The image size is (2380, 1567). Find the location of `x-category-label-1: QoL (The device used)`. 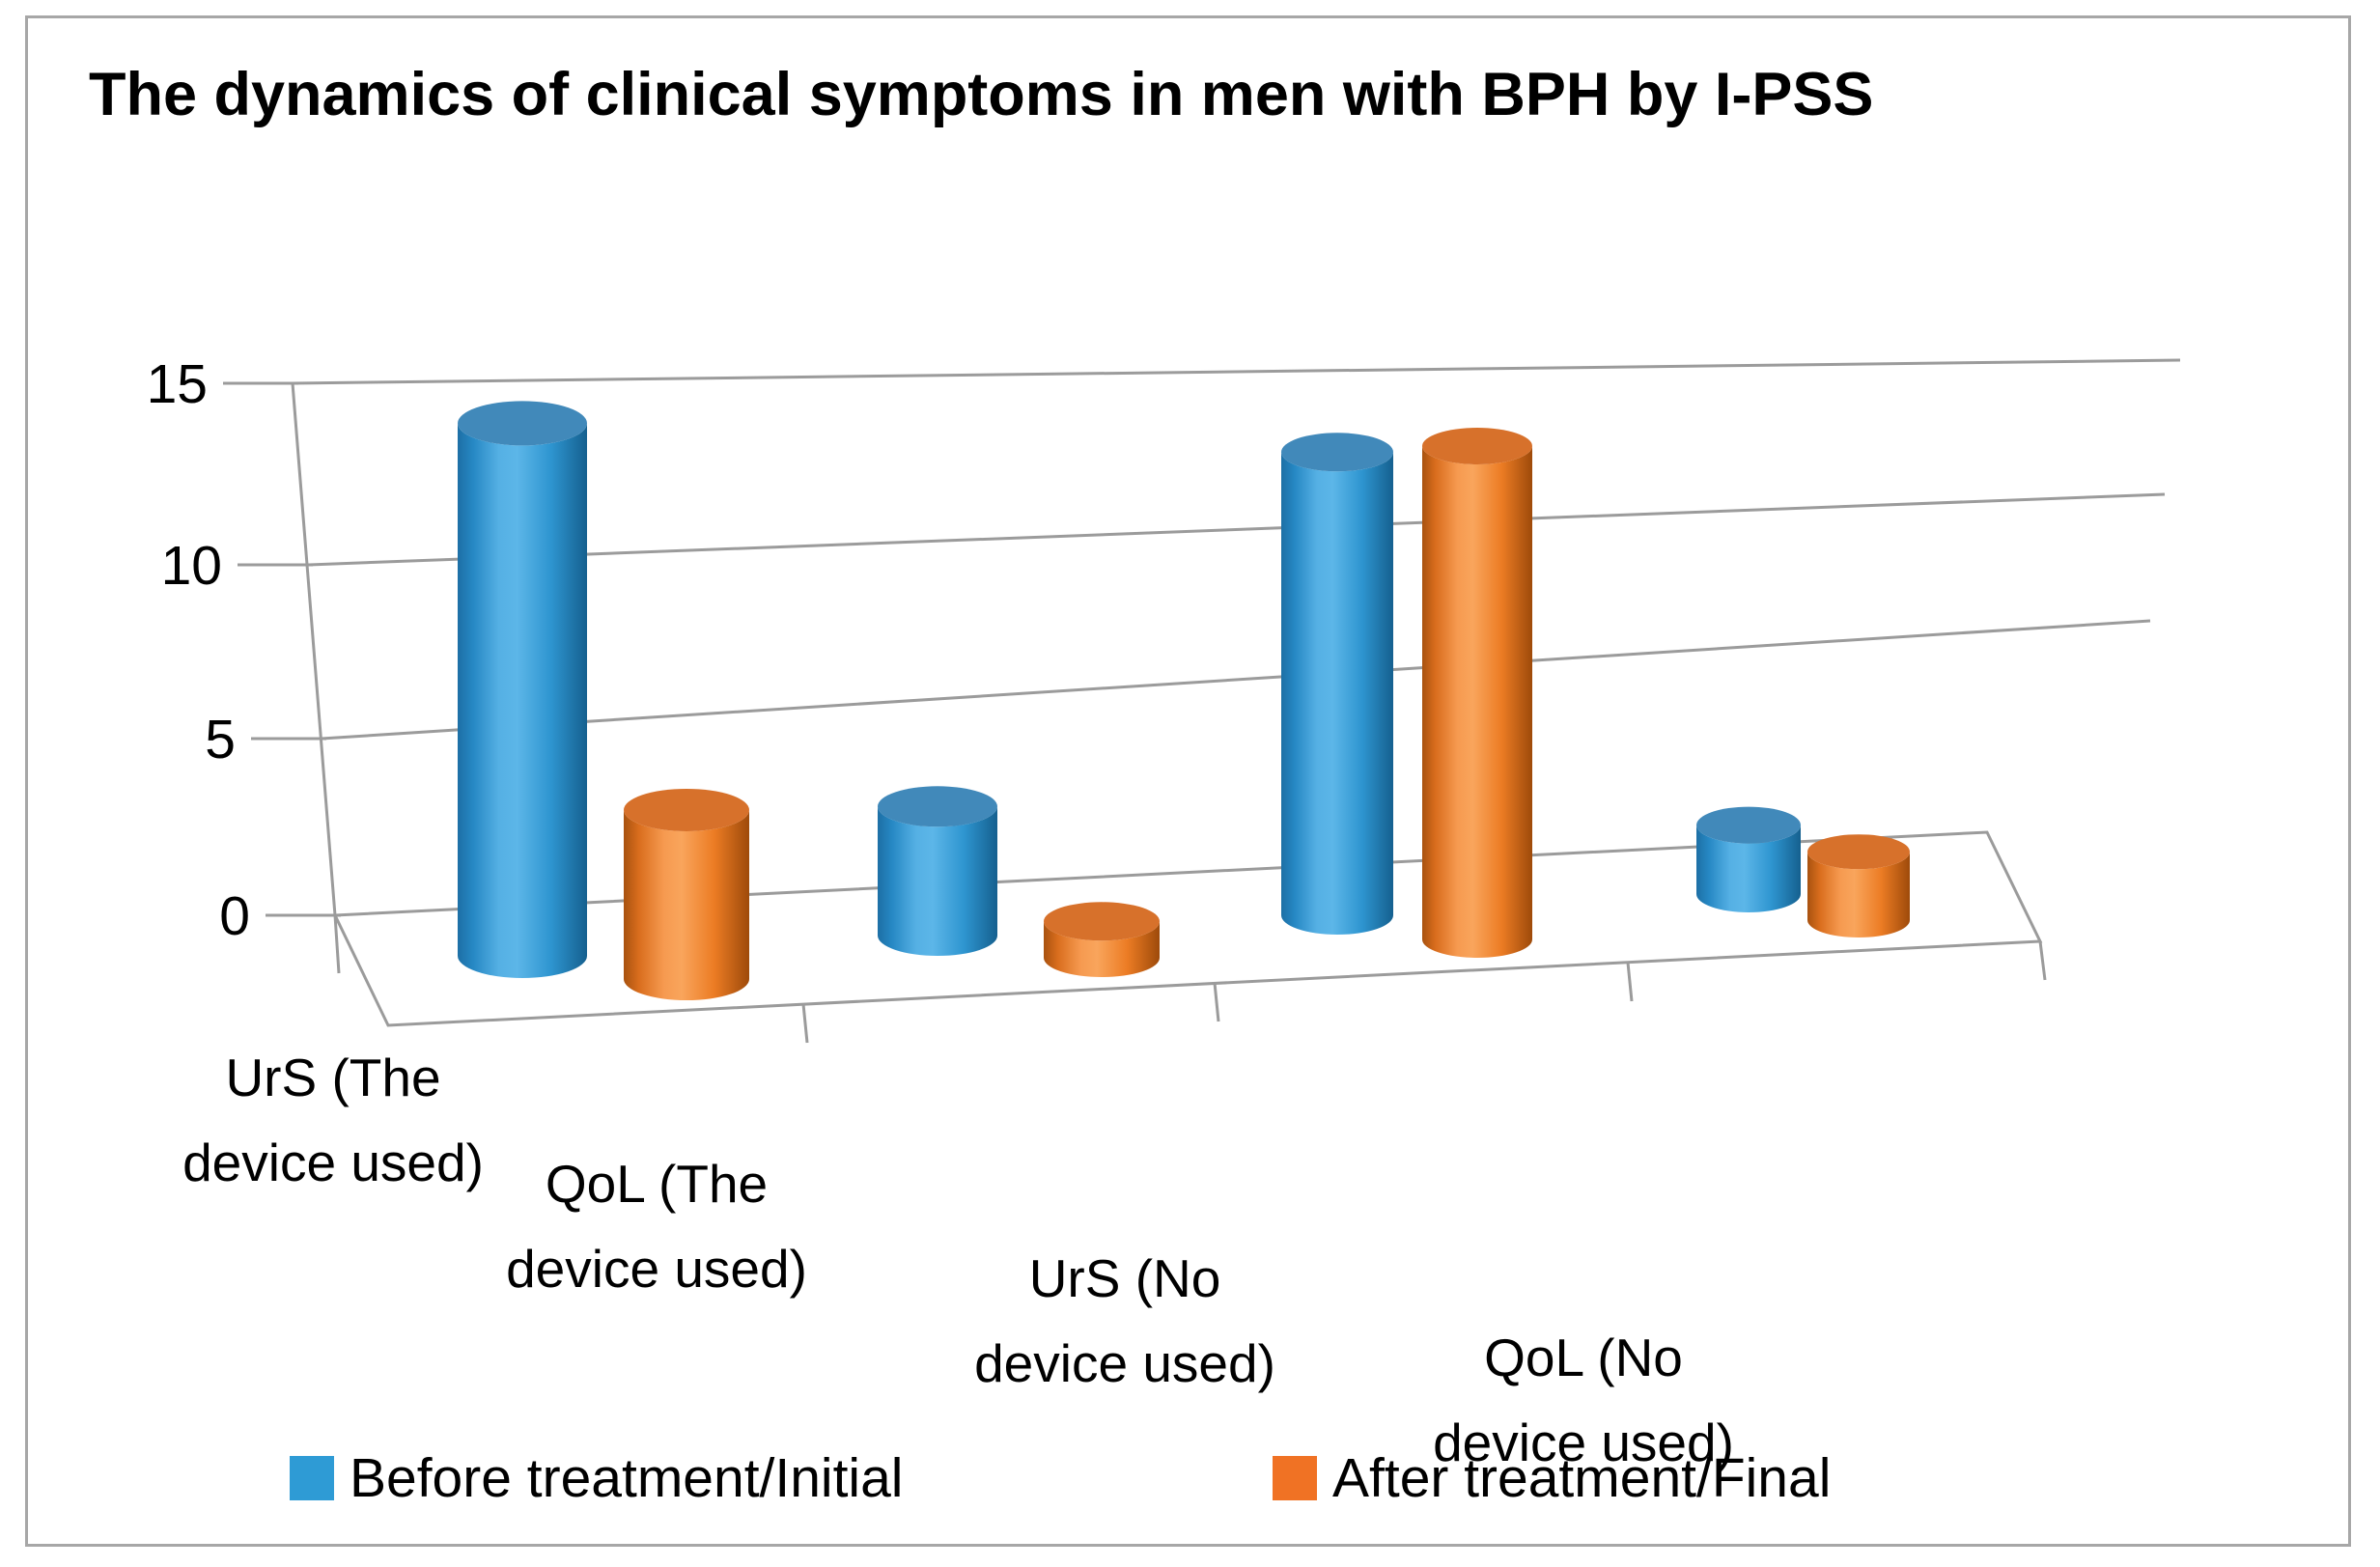

x-category-label-1: QoL (The device used) is located at coordinates (657, 1227).